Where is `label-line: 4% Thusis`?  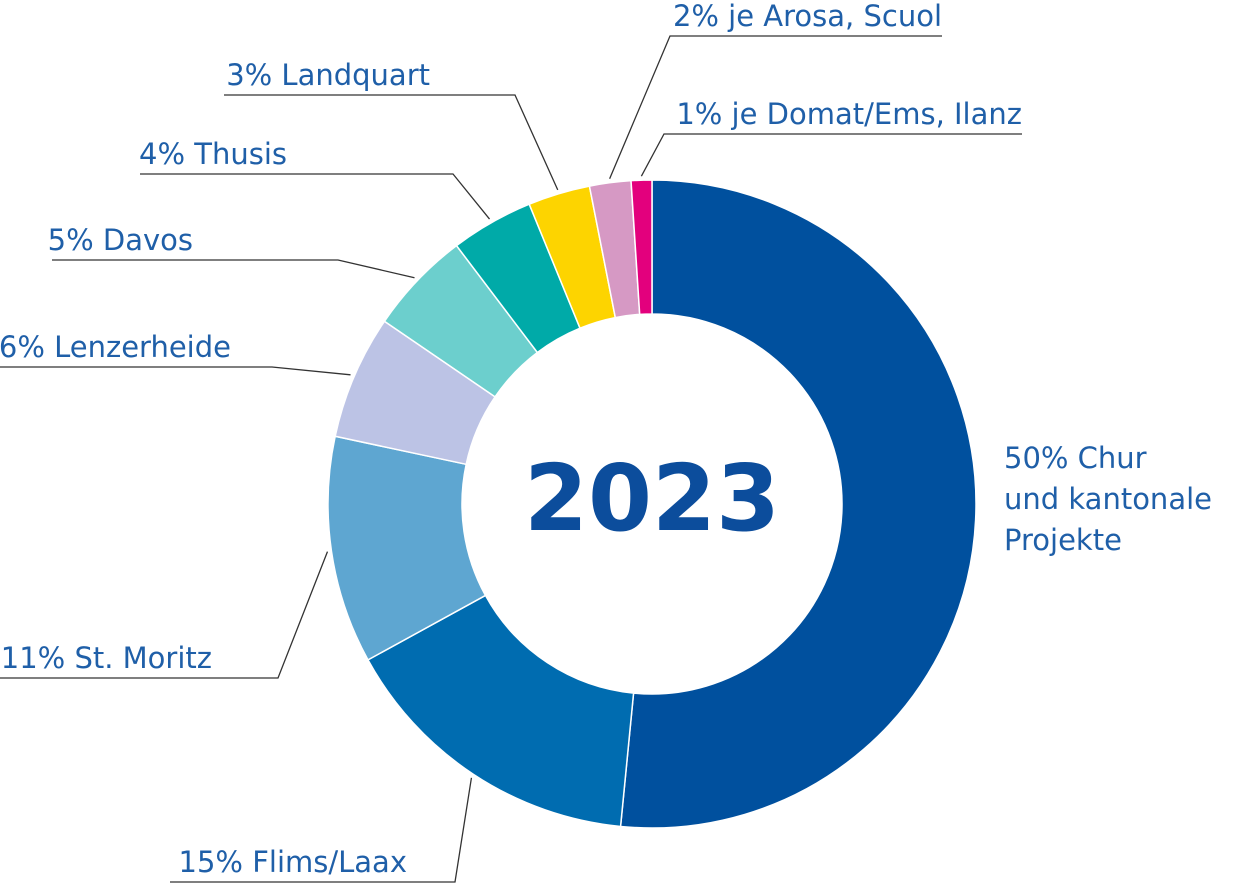
label-line: 4% Thusis is located at coordinates (213, 154).